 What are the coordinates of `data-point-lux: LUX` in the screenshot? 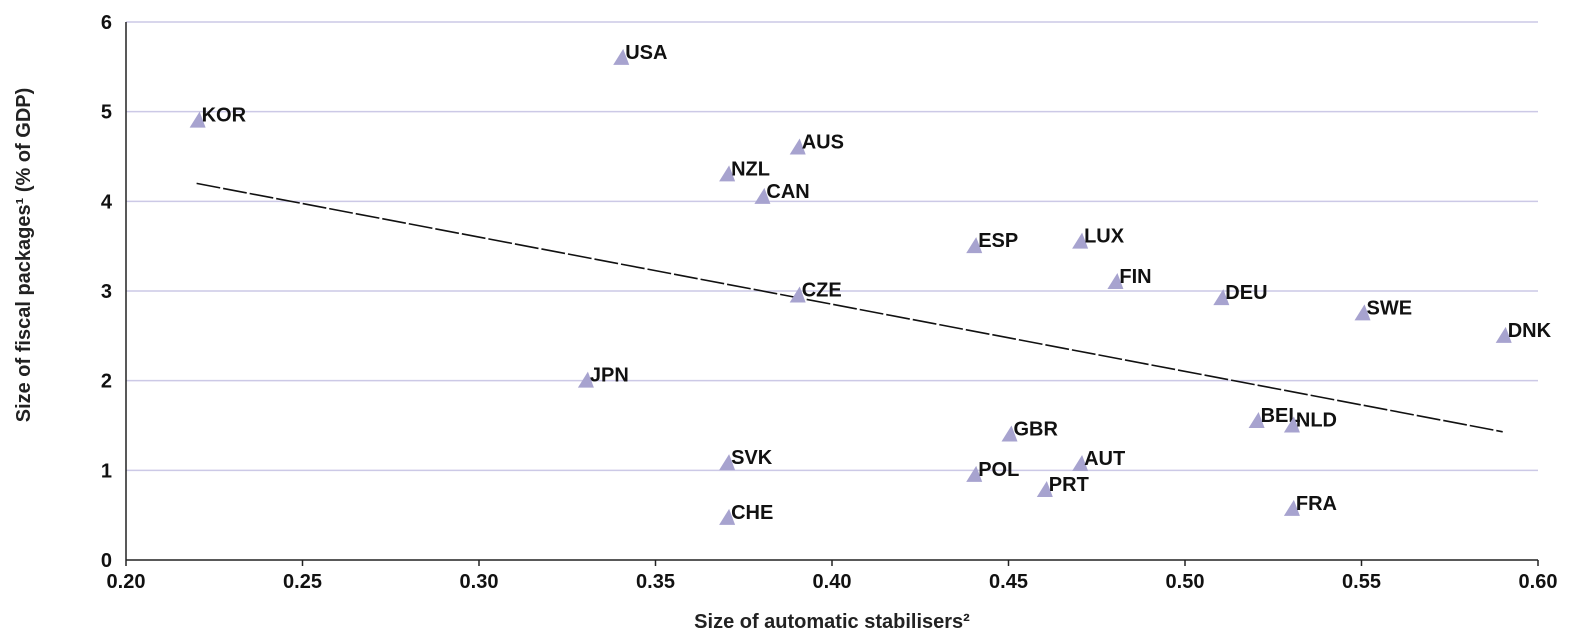 It's located at (1098, 237).